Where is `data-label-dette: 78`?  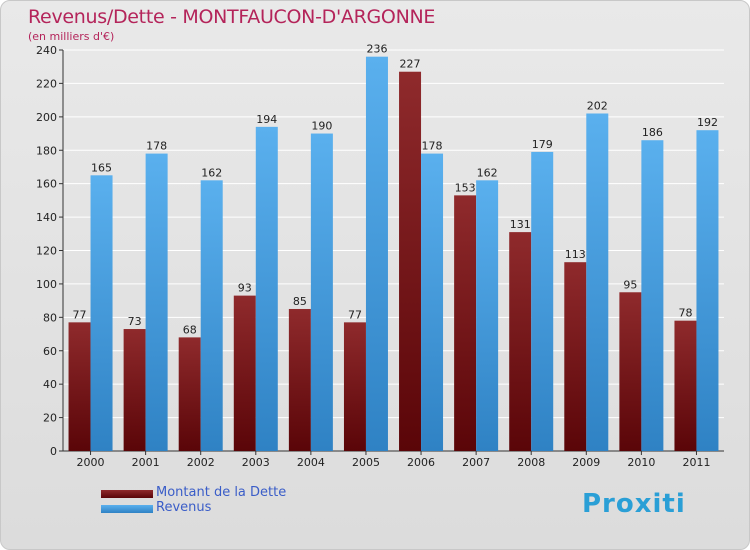
data-label-dette: 78 is located at coordinates (685, 313).